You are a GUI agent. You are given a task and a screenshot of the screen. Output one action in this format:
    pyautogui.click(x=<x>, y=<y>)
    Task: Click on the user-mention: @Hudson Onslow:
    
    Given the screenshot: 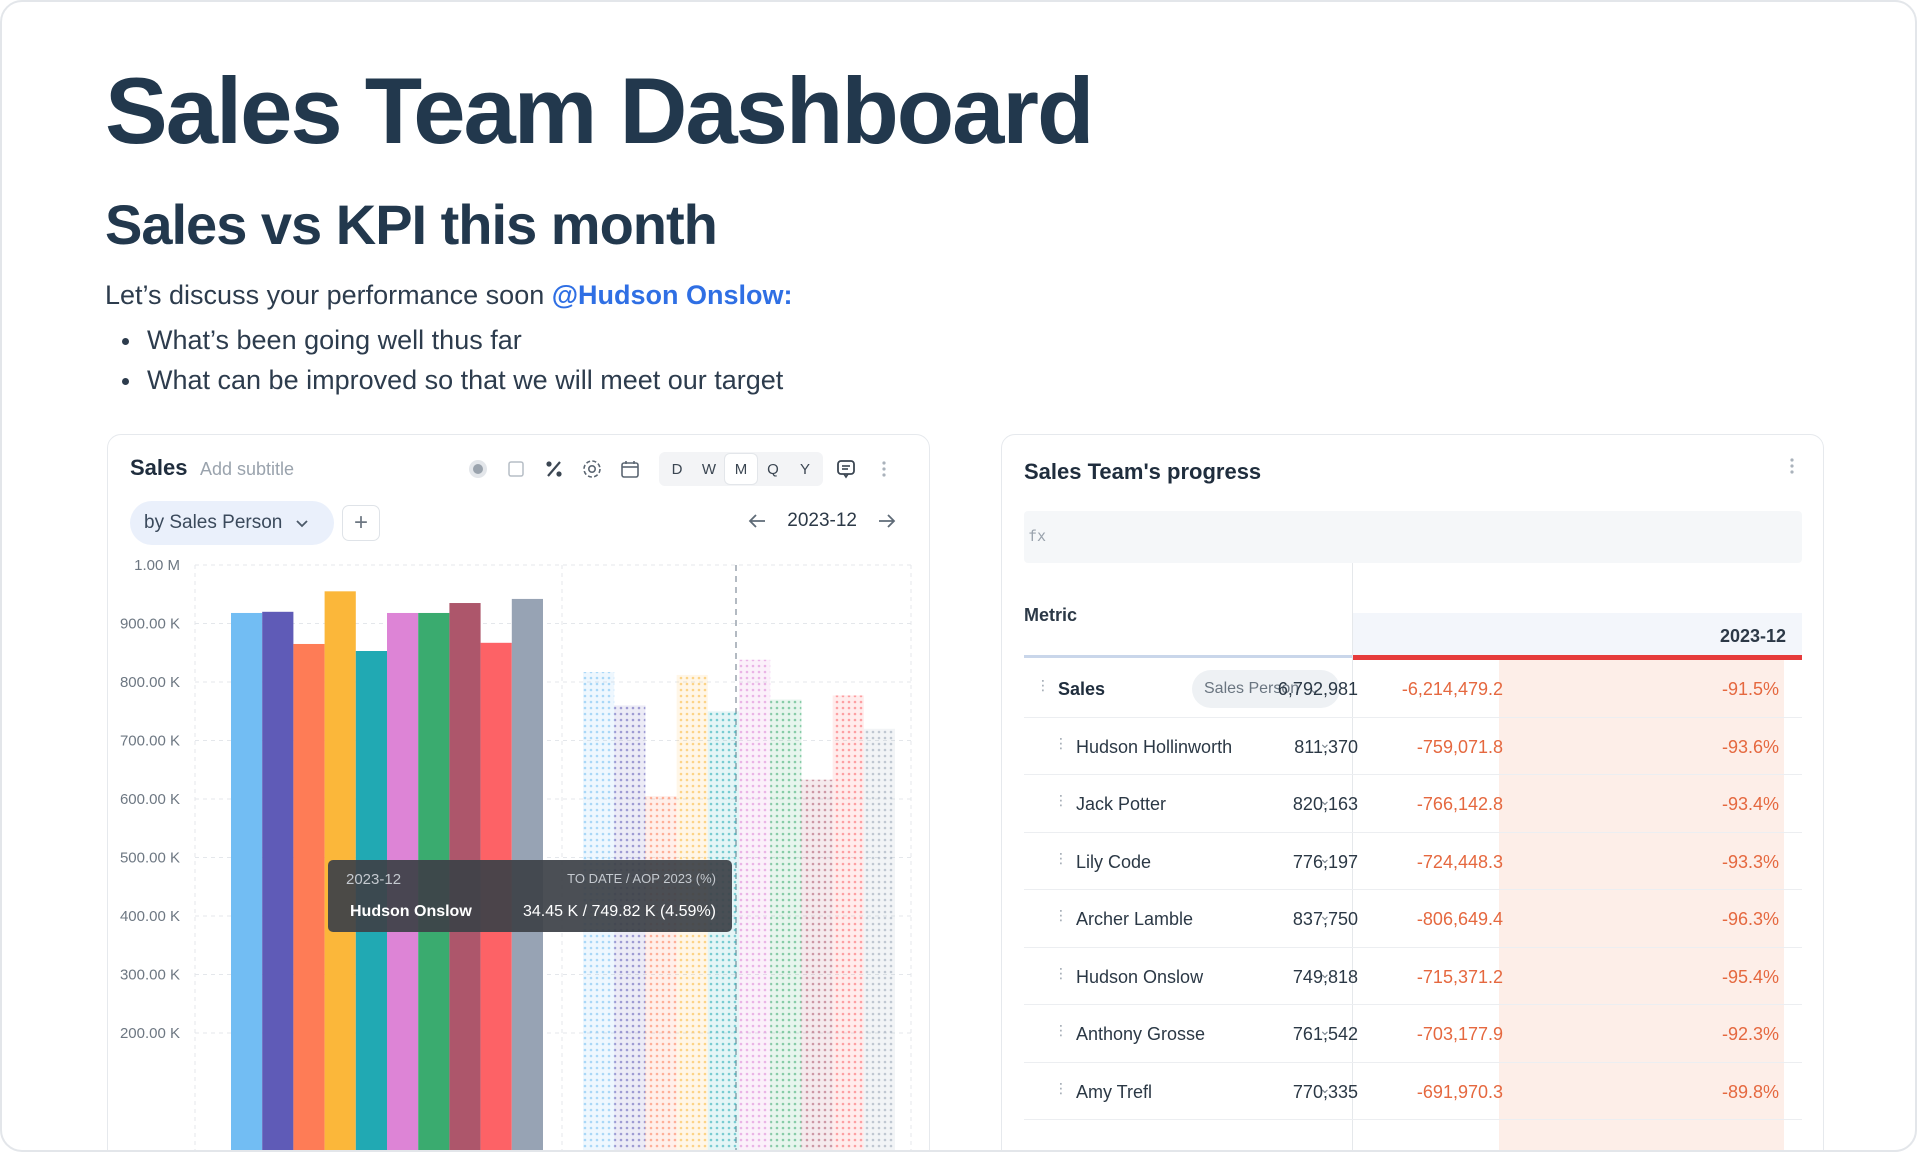 What is the action you would take?
    pyautogui.click(x=672, y=295)
    